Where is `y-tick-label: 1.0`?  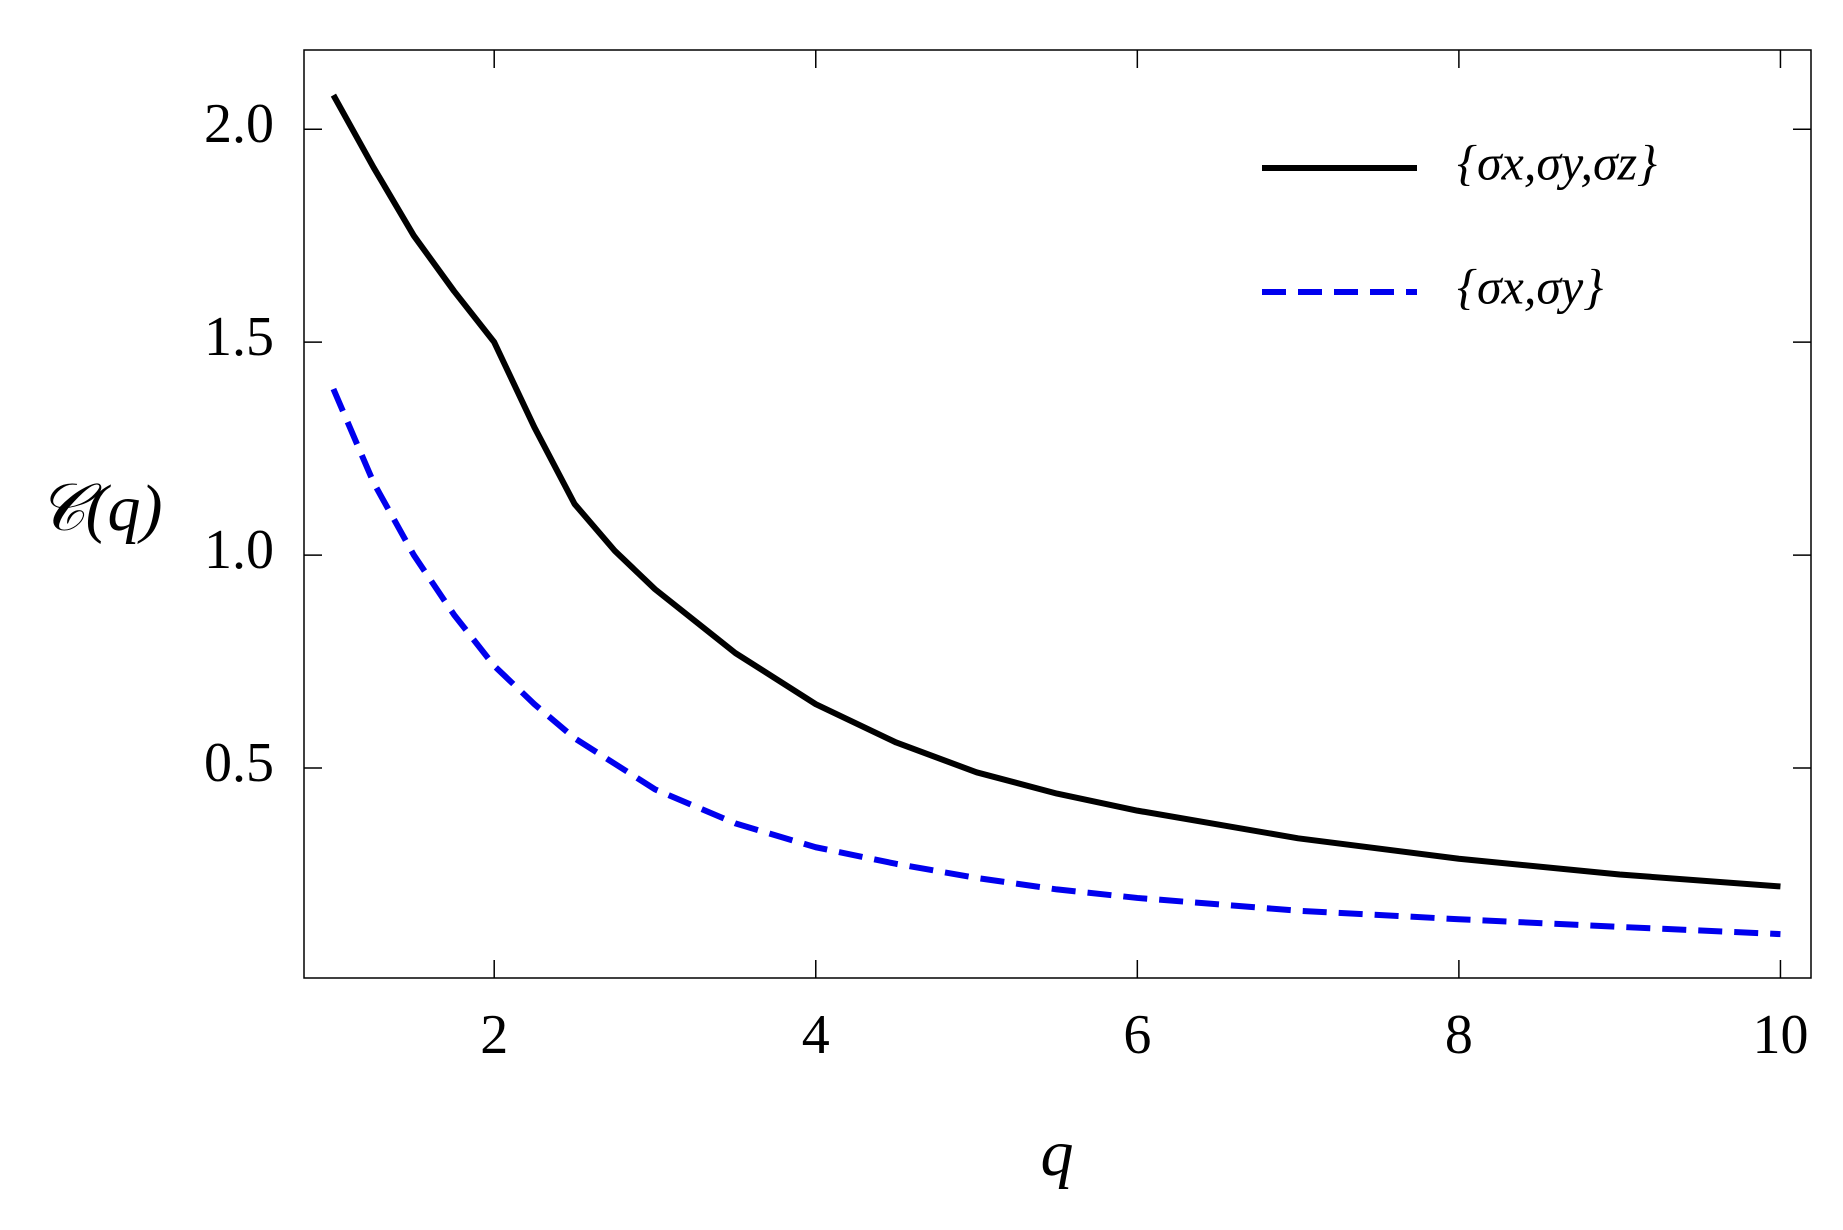 y-tick-label: 1.0 is located at coordinates (239, 550).